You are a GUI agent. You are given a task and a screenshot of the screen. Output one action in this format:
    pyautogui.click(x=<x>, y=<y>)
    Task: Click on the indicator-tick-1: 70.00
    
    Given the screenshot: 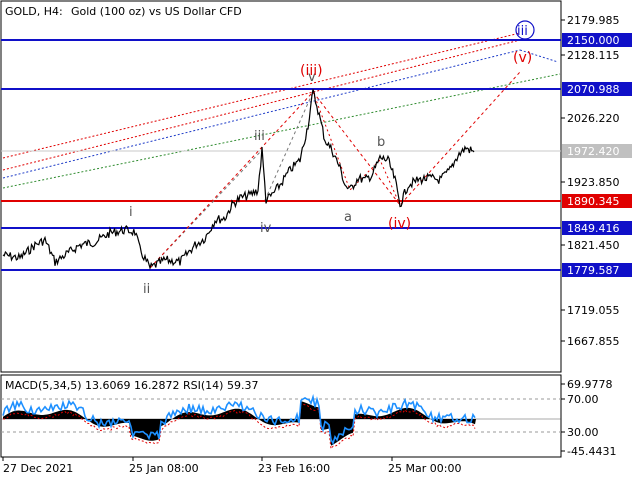 What is the action you would take?
    pyautogui.click(x=583, y=399)
    